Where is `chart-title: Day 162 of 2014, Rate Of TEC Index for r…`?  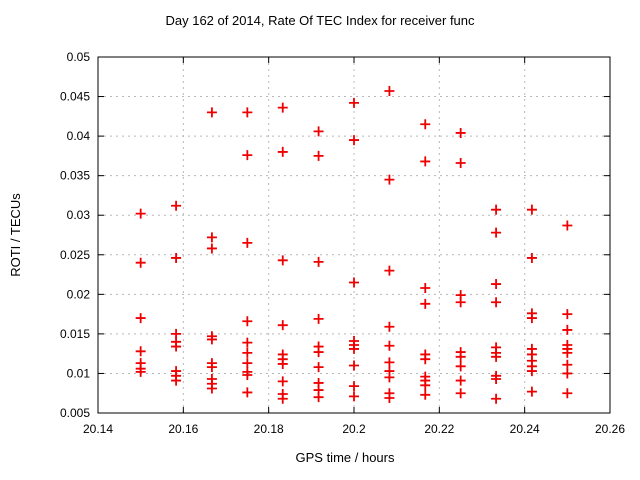
chart-title: Day 162 of 2014, Rate Of TEC Index for r… is located at coordinates (320, 20).